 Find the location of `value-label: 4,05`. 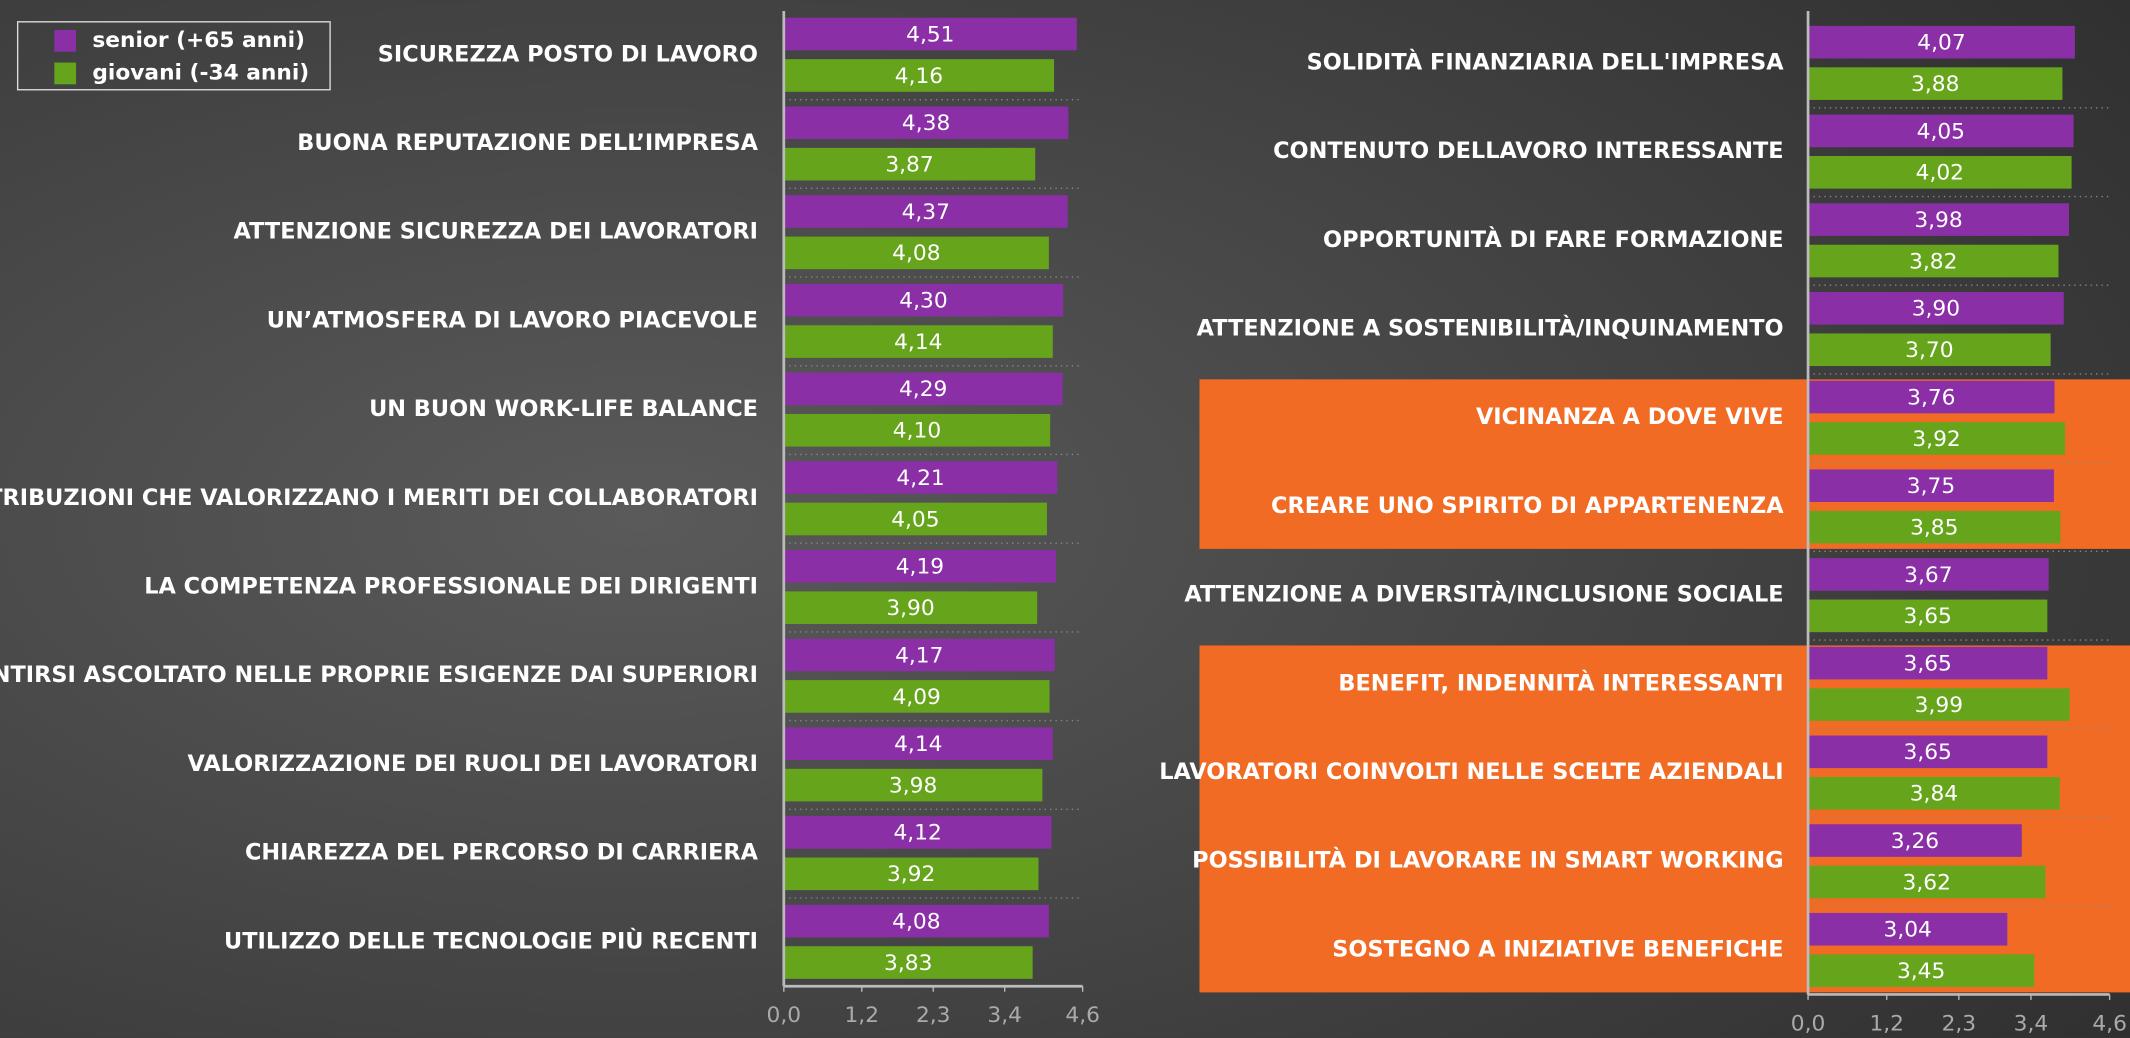

value-label: 4,05 is located at coordinates (1941, 131).